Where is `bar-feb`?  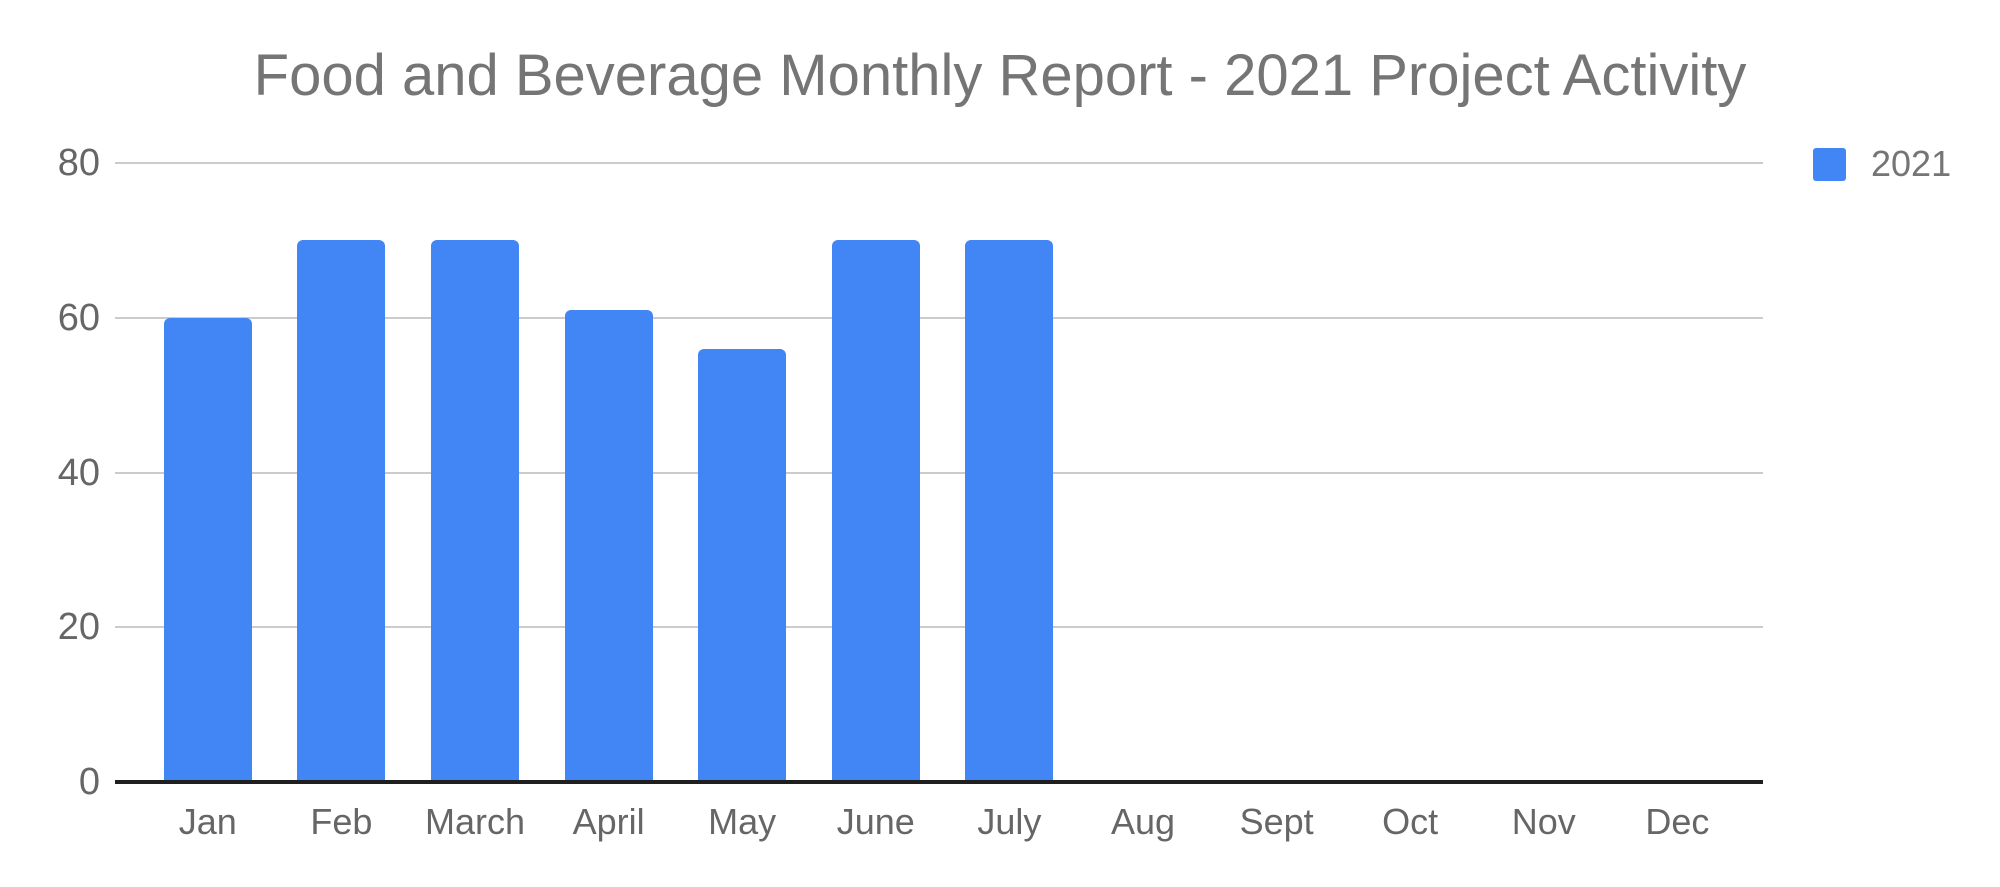 bar-feb is located at coordinates (341, 511).